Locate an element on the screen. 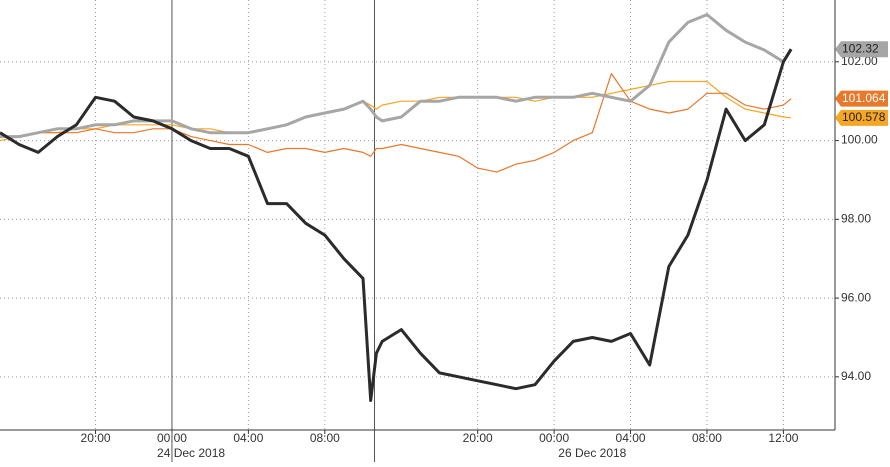 The height and width of the screenshot is (467, 890). value-label: 100.578 is located at coordinates (864, 117).